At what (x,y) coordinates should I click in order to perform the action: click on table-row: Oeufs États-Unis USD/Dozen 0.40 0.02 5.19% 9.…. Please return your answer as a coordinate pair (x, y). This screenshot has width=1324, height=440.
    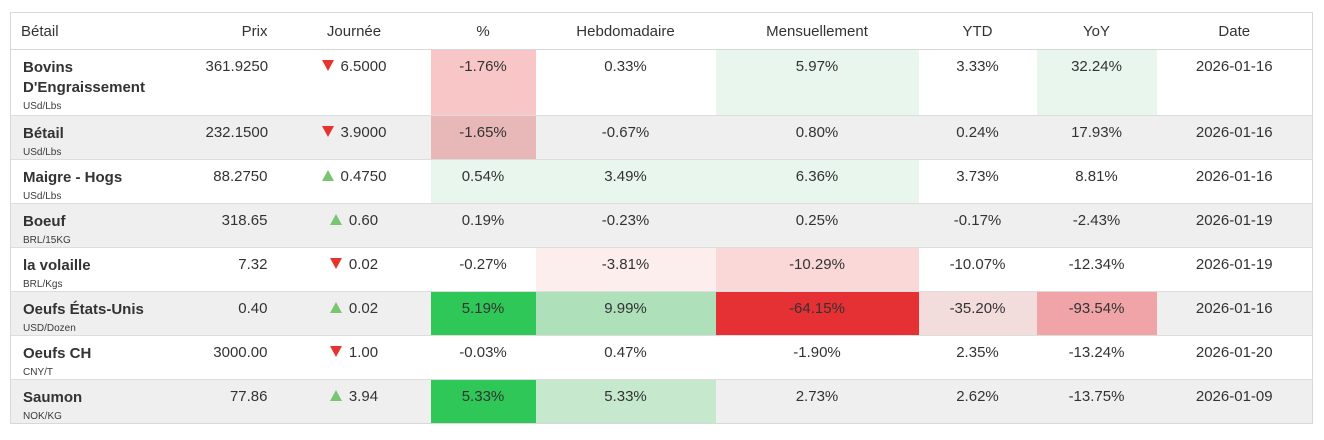
    Looking at the image, I should click on (661, 313).